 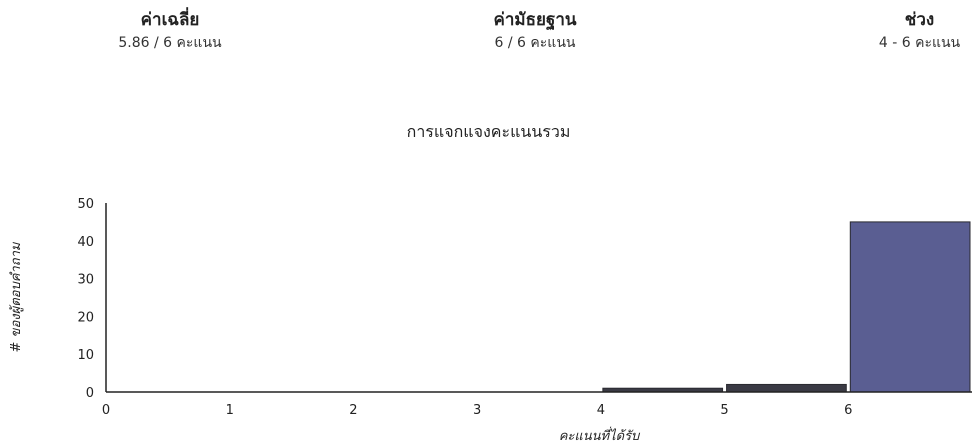 I want to click on y-tick-label-0: 0, so click(x=90, y=393).